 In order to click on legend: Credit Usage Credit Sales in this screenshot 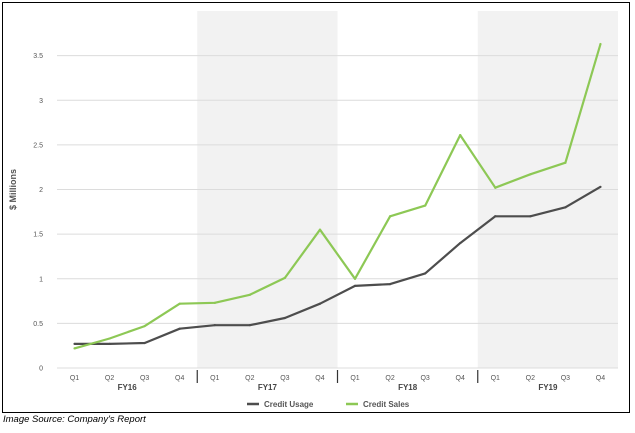, I will do `click(328, 404)`.